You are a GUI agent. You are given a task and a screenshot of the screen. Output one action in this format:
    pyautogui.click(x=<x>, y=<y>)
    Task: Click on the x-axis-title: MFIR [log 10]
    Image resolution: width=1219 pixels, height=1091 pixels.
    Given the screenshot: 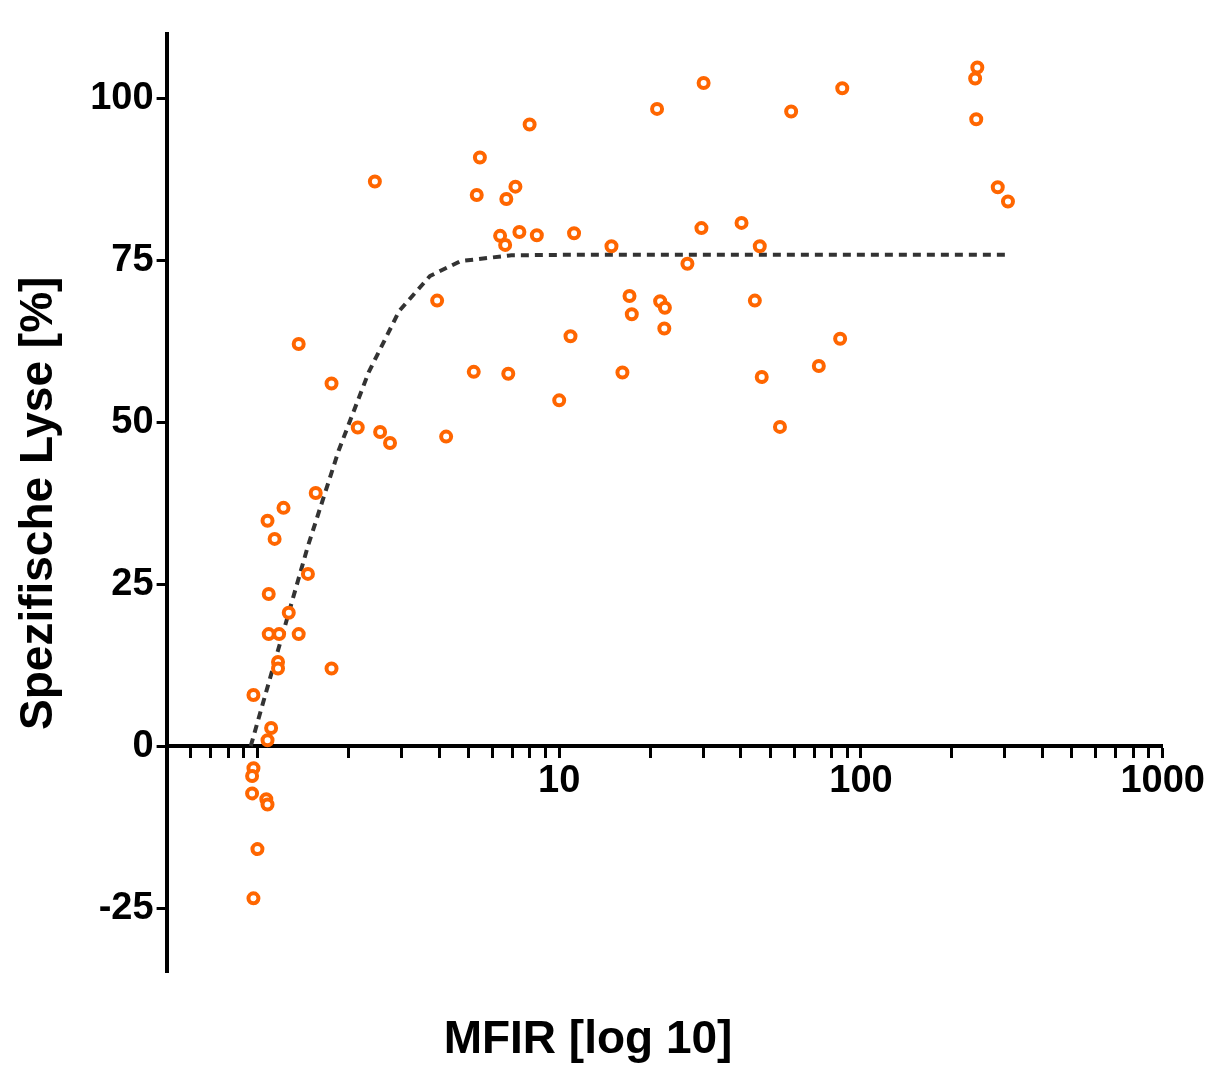 What is the action you would take?
    pyautogui.click(x=588, y=1037)
    